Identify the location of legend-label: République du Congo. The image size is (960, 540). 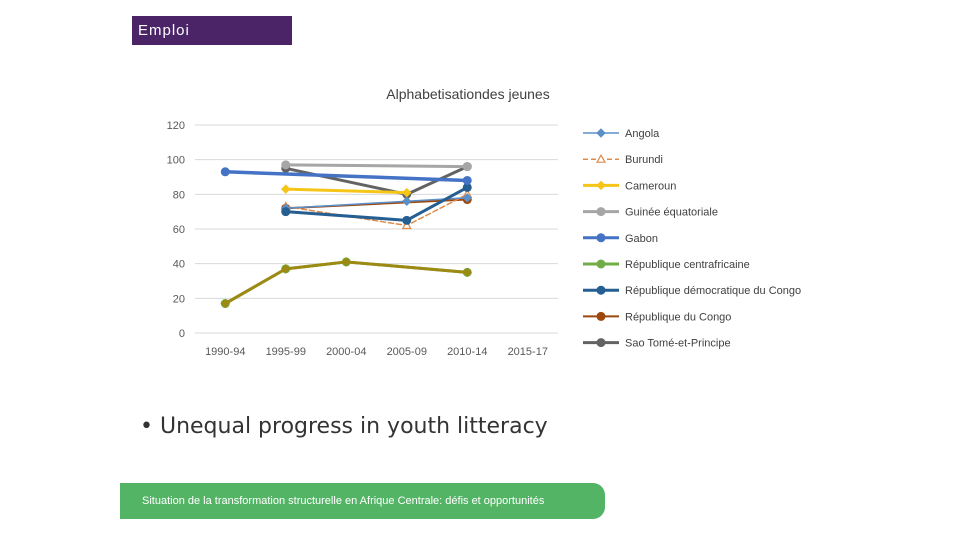
(678, 317).